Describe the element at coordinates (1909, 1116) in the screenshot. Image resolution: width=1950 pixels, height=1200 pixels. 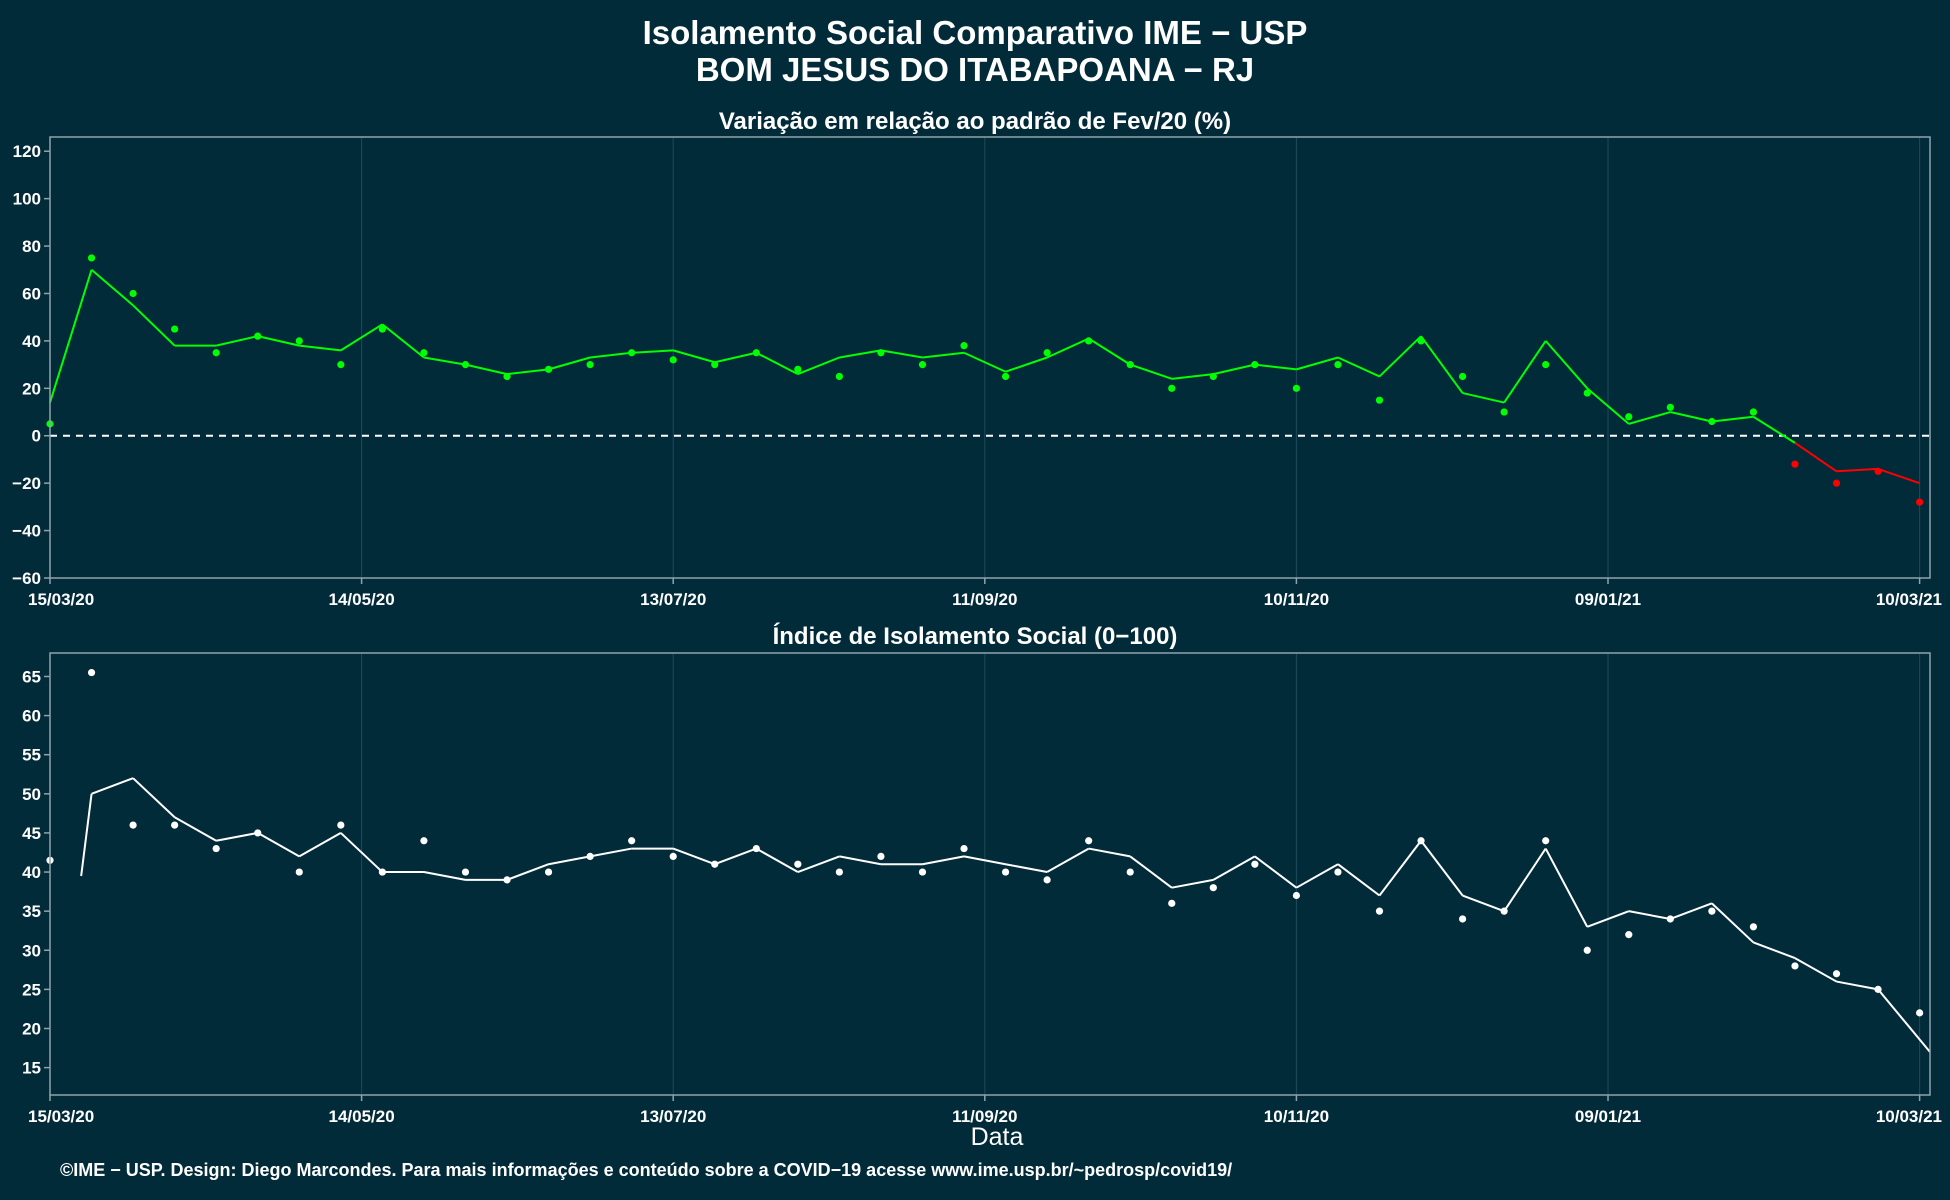
I see `bottom-x-tick-label: 10/03/21` at that location.